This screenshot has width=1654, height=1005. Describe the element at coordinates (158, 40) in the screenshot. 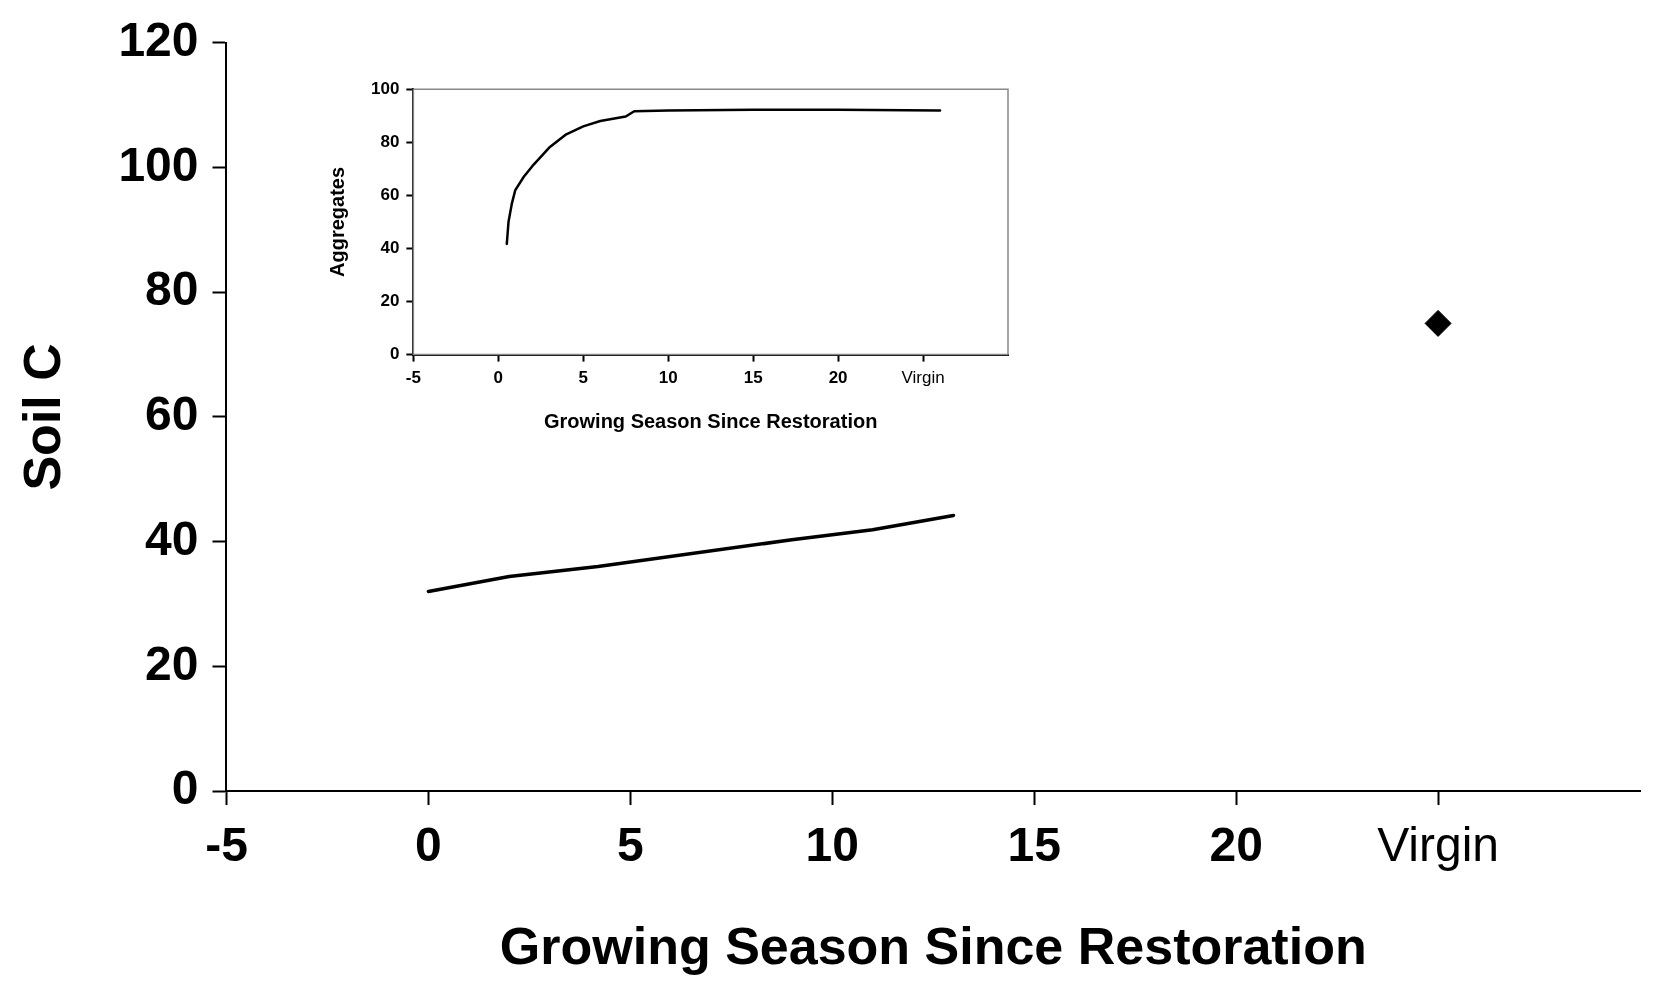

I see `y-tick-label: 120` at that location.